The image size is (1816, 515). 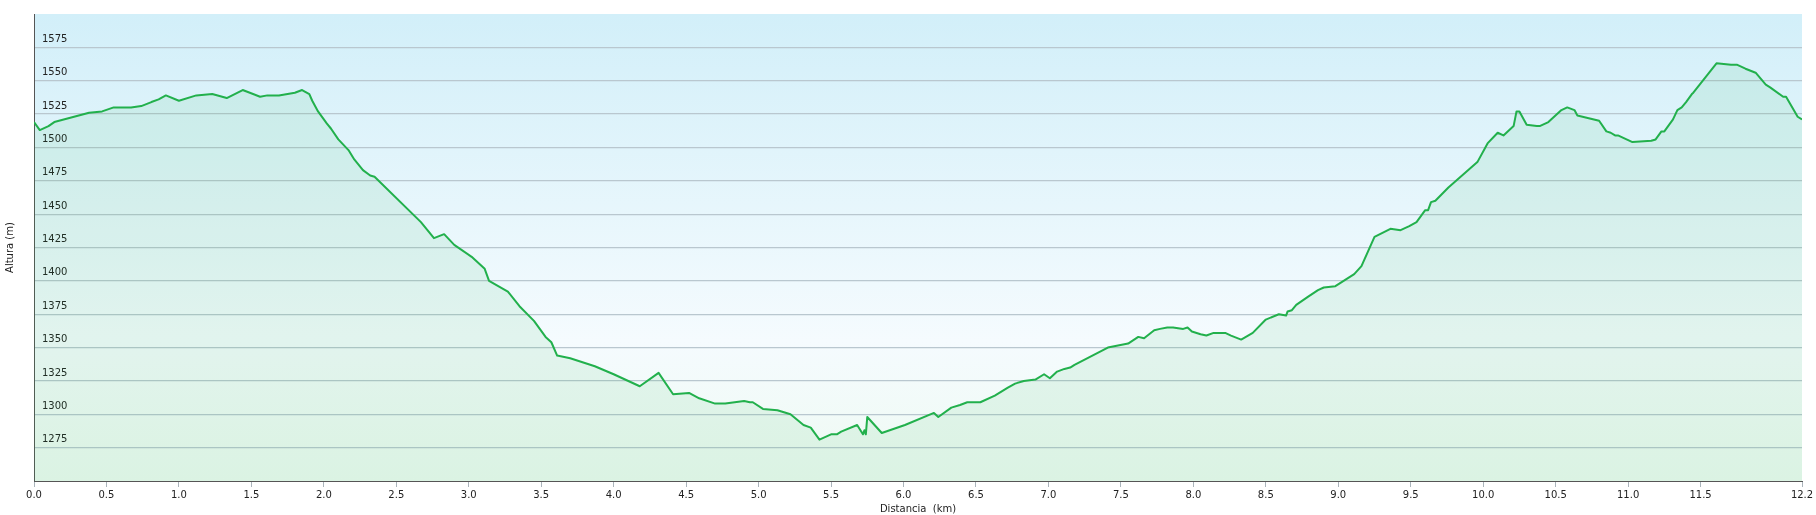 I want to click on x-tick-label: 10.5, so click(x=1555, y=494).